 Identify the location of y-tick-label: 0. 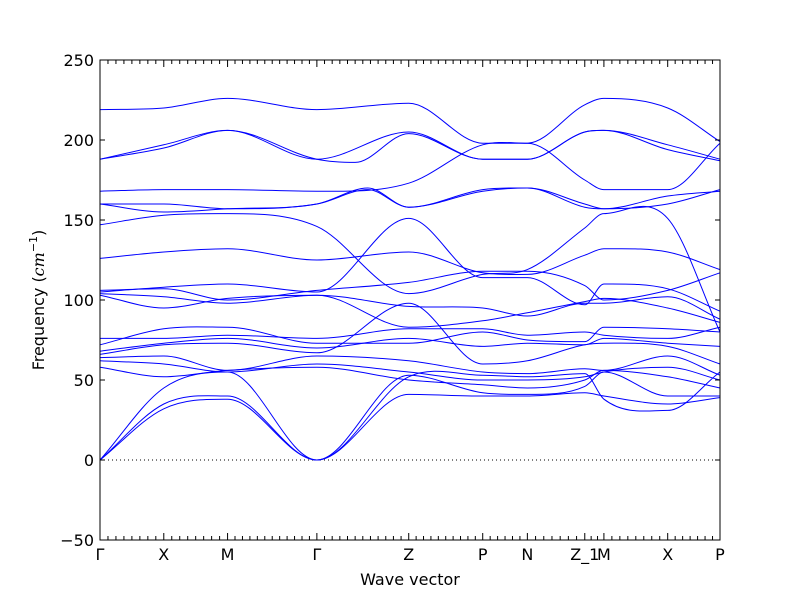
(89, 460).